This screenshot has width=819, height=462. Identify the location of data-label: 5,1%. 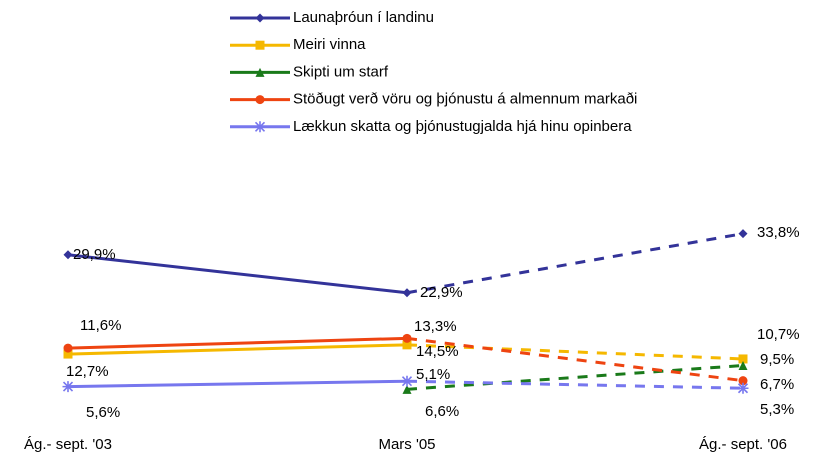
(433, 374).